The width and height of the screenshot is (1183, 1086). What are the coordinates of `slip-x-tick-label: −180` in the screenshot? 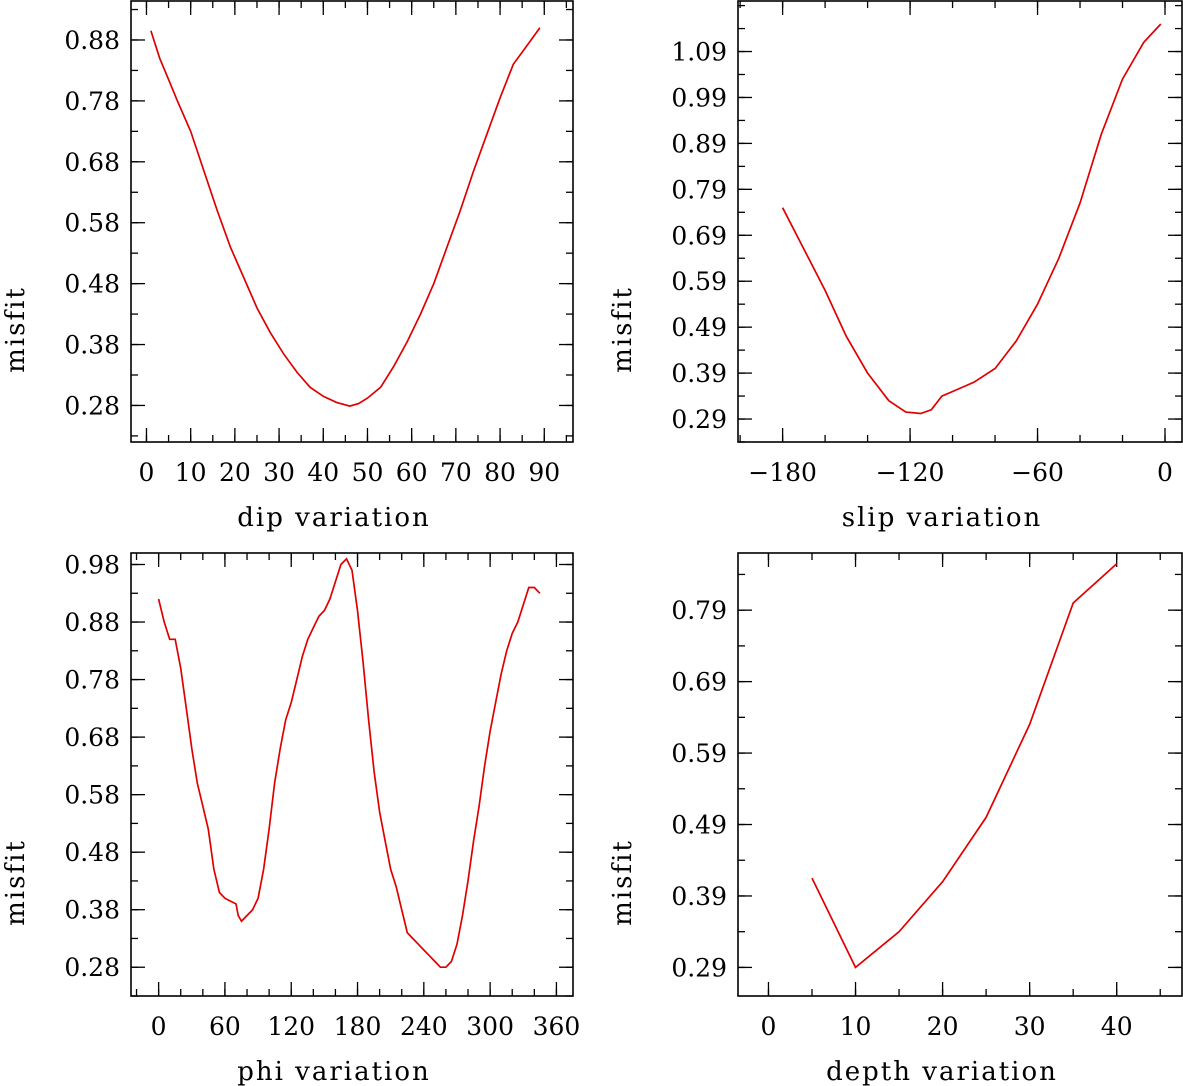 It's located at (782, 472).